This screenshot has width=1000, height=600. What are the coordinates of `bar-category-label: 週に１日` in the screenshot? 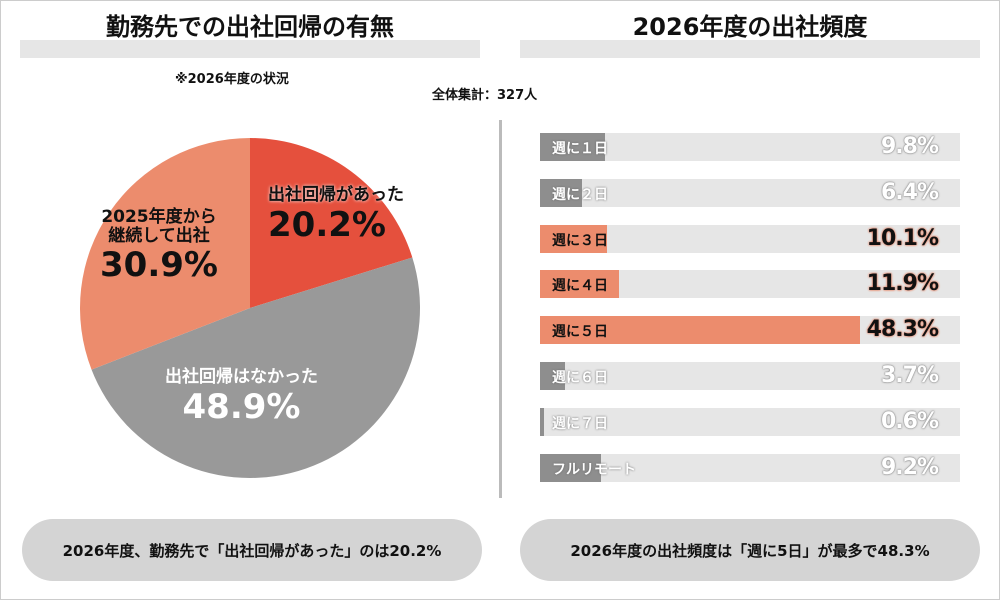 It's located at (580, 149).